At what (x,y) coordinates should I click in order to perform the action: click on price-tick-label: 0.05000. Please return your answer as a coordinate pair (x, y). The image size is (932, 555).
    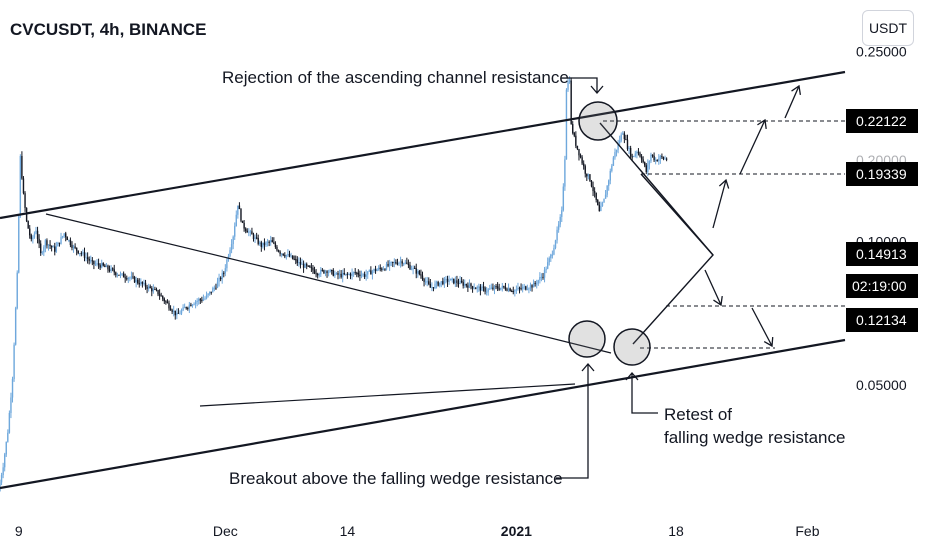
    Looking at the image, I should click on (881, 385).